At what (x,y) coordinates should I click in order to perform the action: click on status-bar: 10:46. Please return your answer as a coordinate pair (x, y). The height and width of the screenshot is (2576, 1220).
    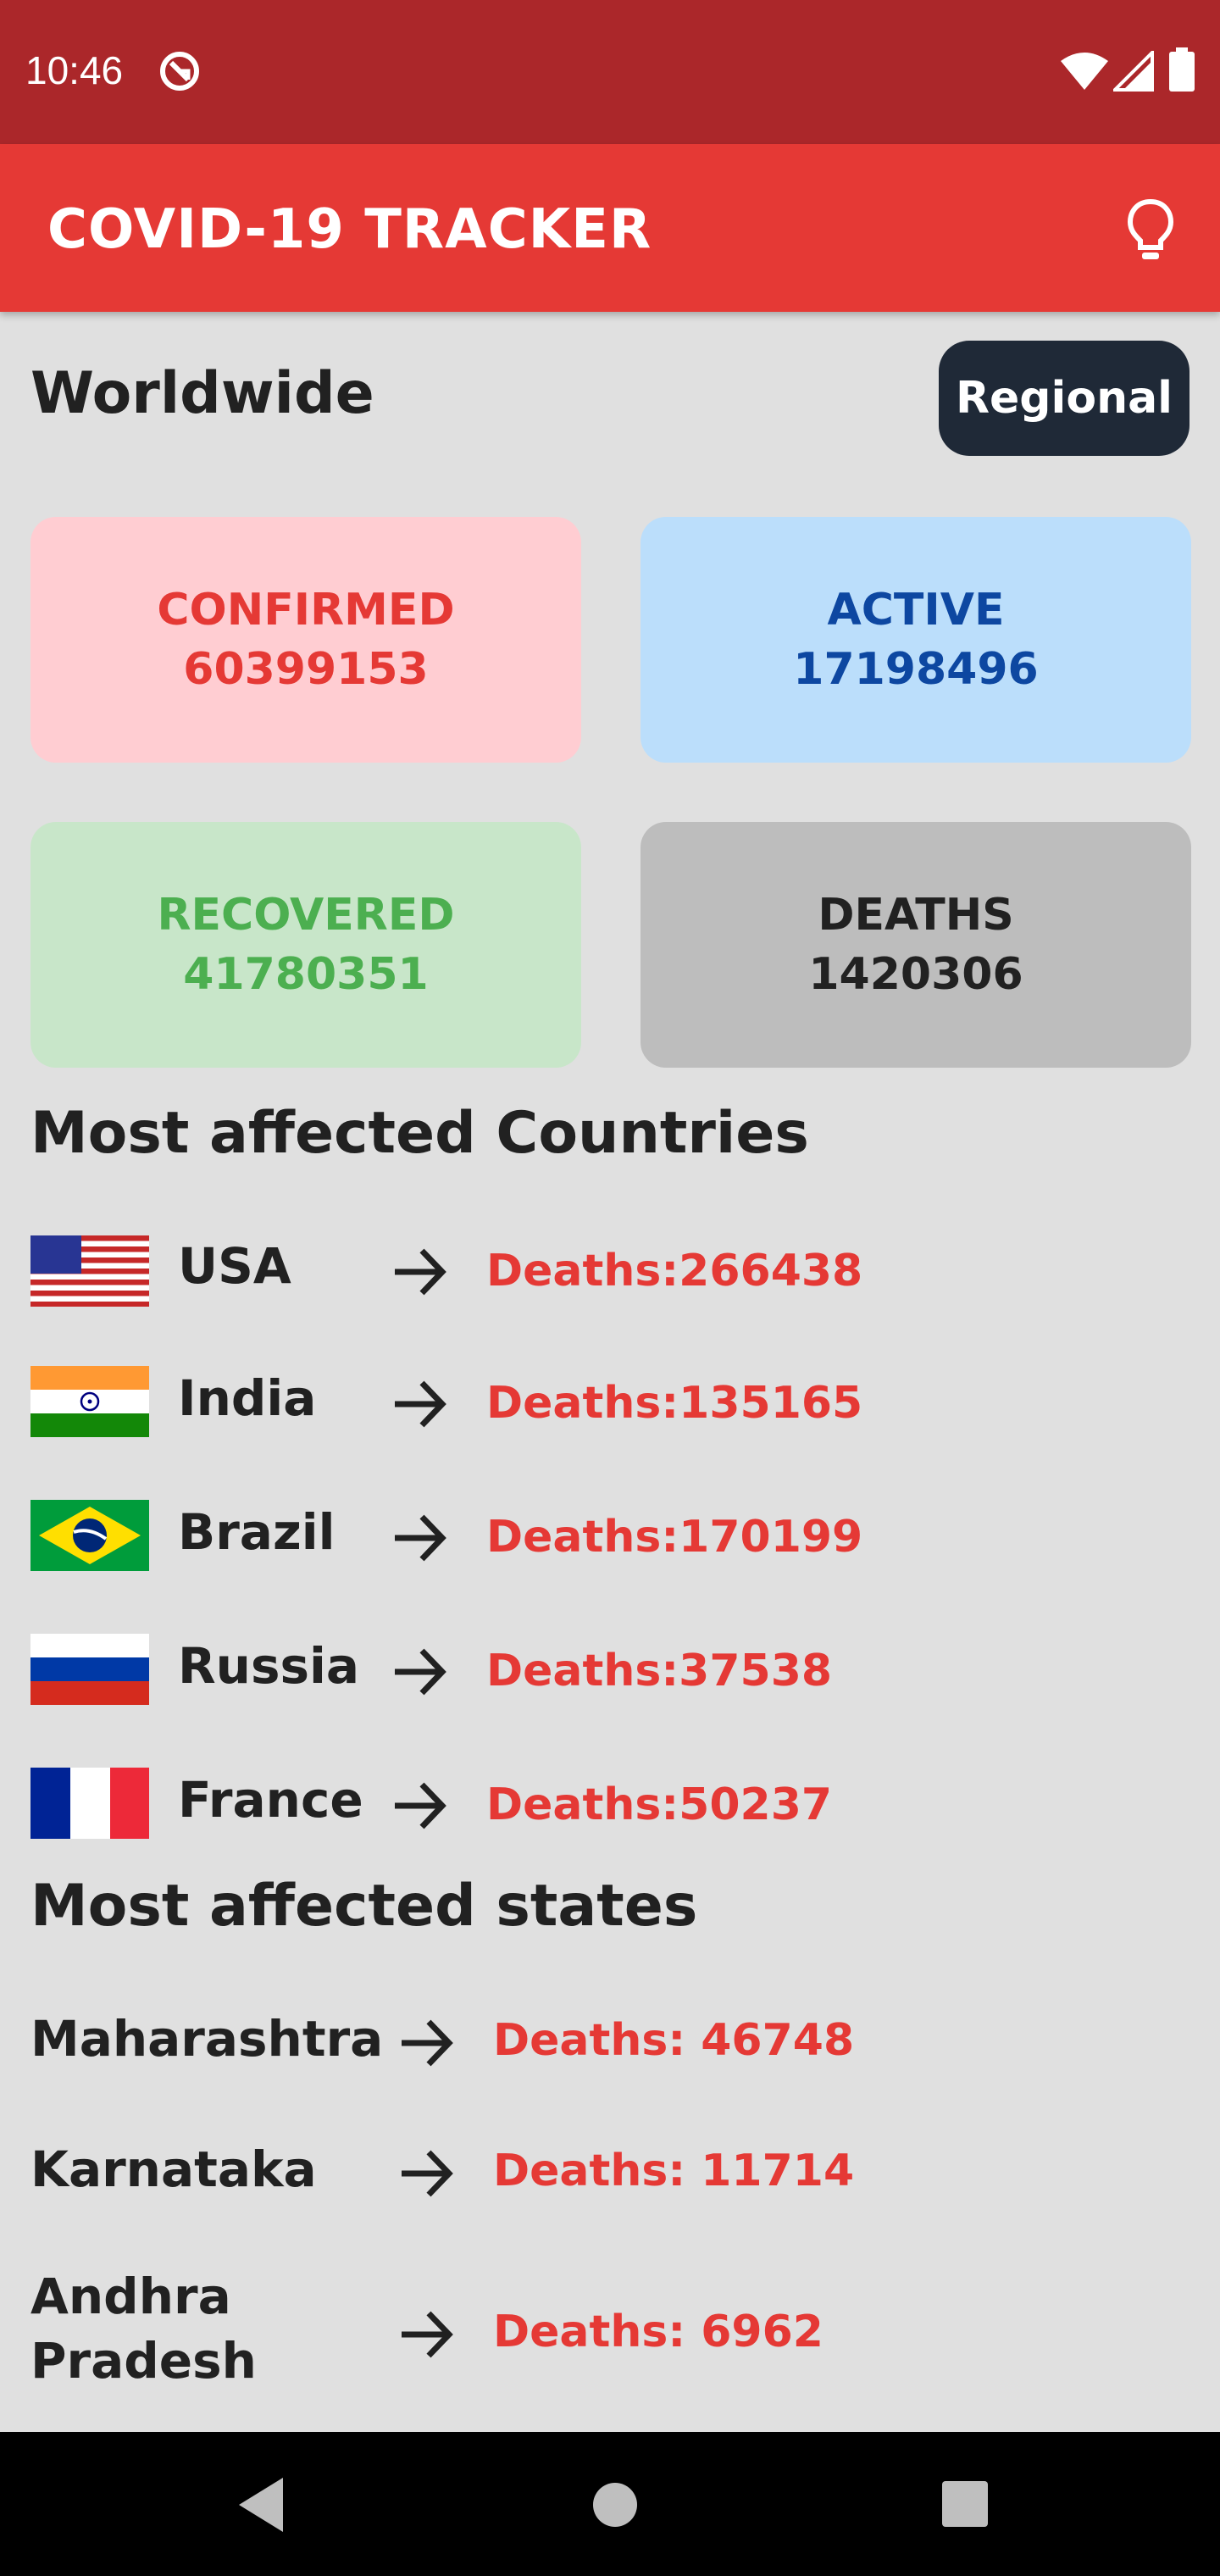
    Looking at the image, I should click on (610, 72).